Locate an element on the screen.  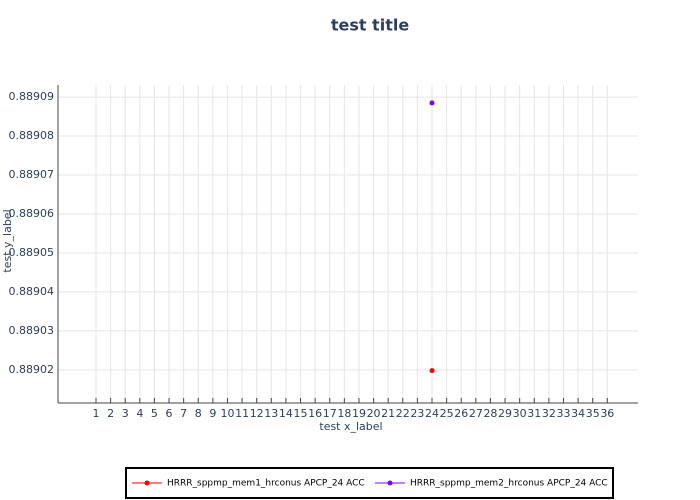
x-tick-label: 4 is located at coordinates (139, 413).